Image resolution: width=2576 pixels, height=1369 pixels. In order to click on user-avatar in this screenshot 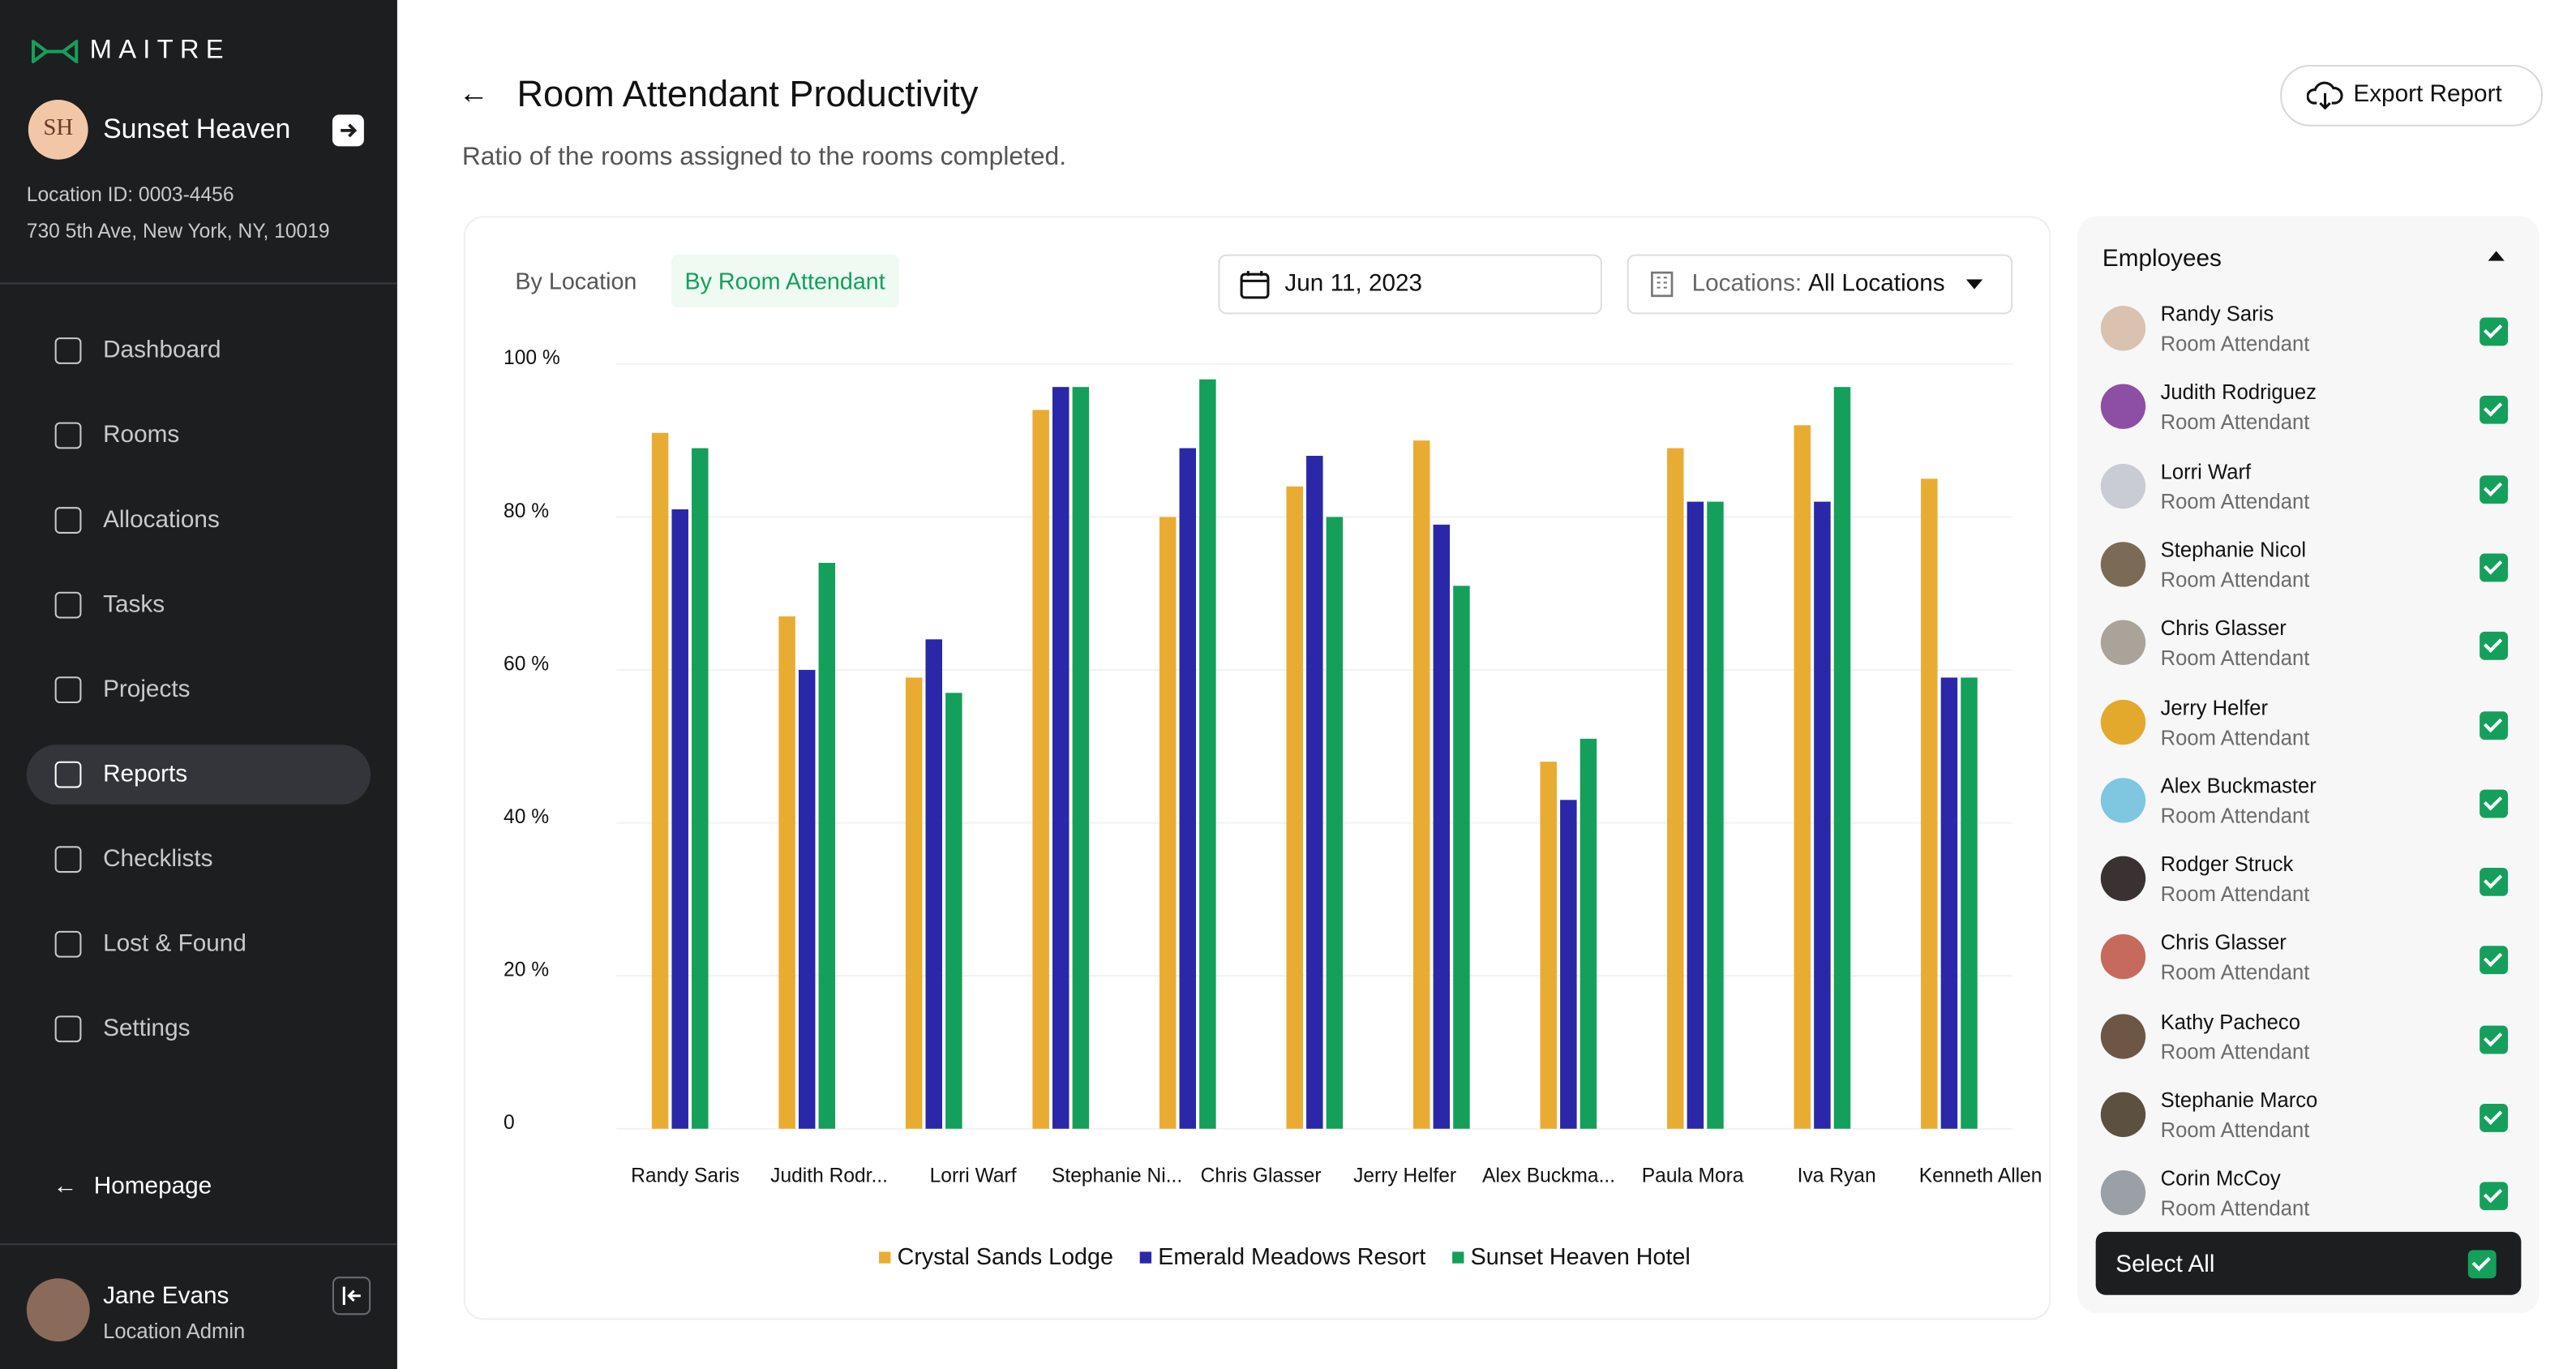, I will do `click(58, 1310)`.